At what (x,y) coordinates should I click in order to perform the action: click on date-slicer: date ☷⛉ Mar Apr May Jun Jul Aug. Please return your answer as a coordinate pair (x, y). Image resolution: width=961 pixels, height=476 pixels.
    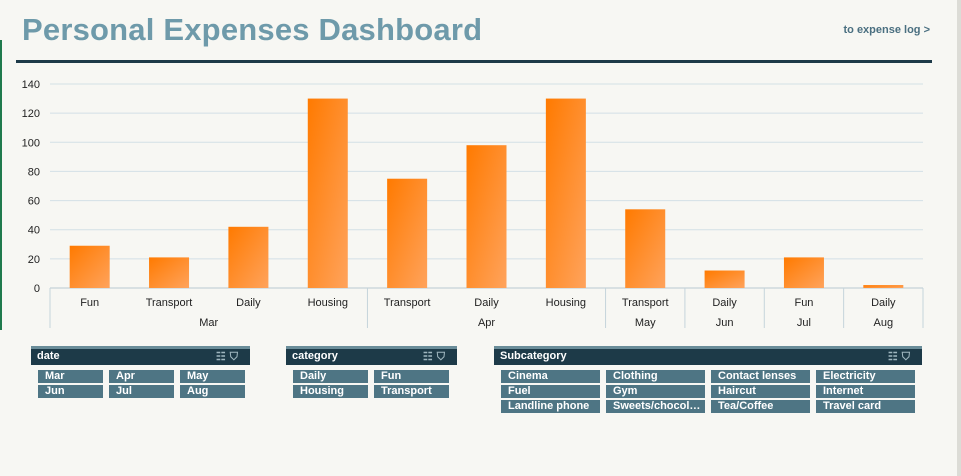
    Looking at the image, I should click on (140, 372).